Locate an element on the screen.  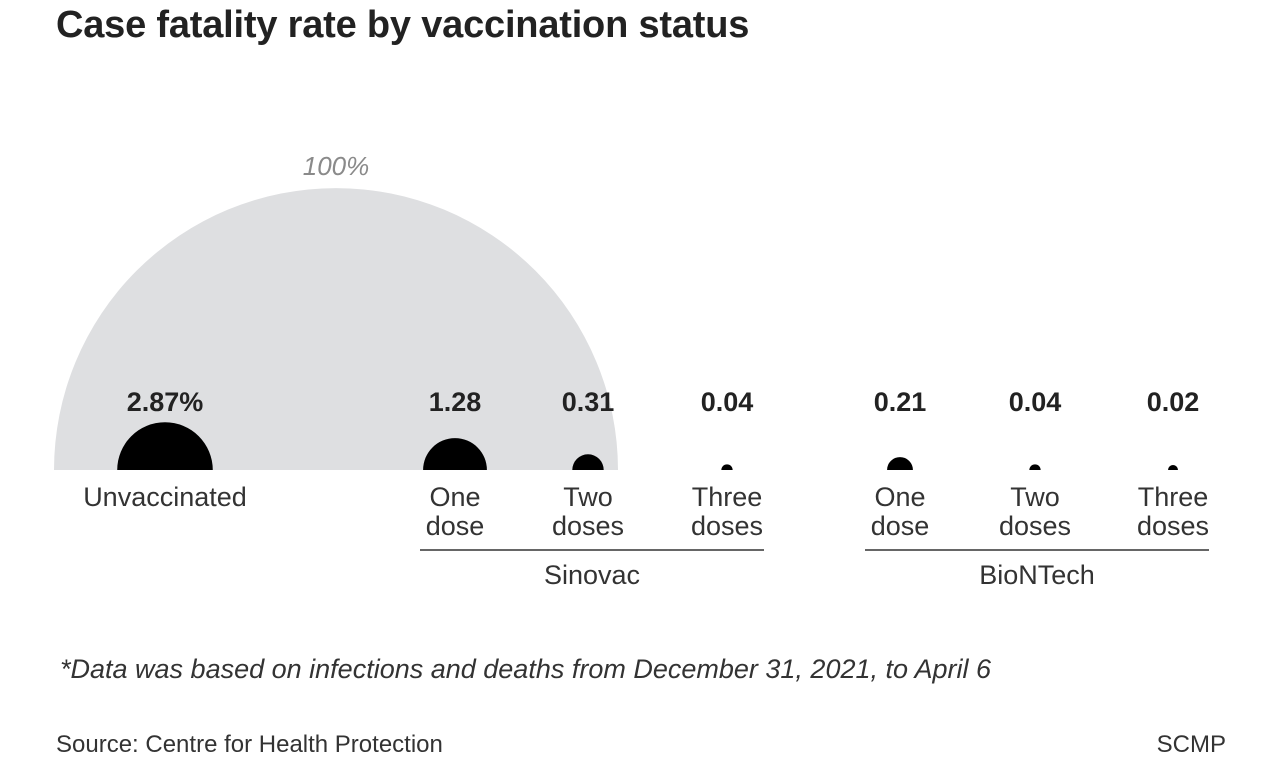
category-label: Unvaccinated is located at coordinates (165, 497).